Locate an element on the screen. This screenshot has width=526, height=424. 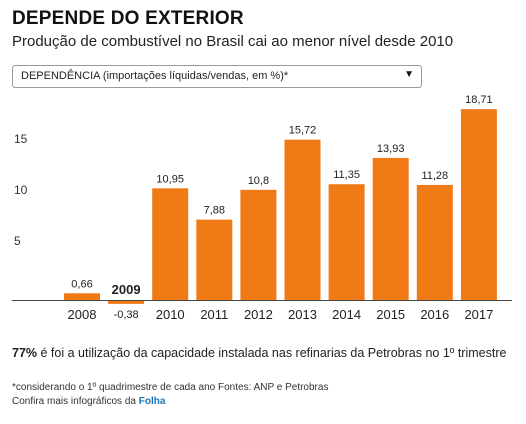
x-tick-label: 2013 is located at coordinates (302, 314).